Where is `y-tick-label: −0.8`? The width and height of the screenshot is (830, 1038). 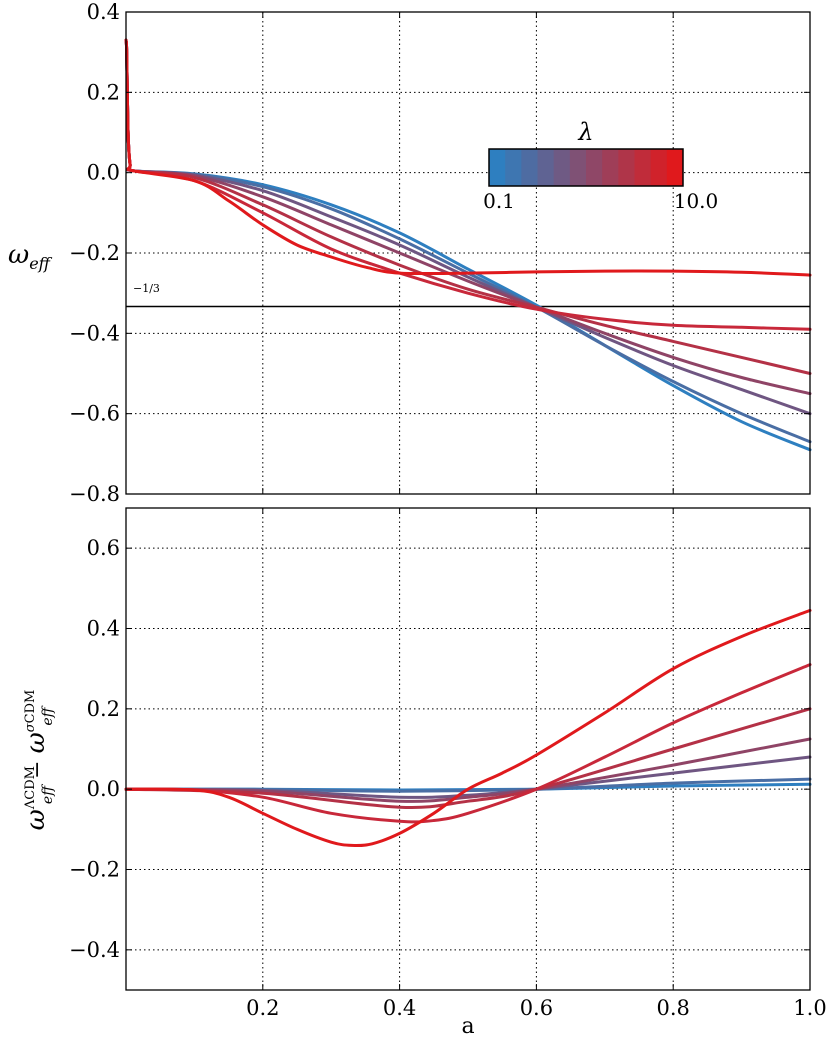 y-tick-label: −0.8 is located at coordinates (94, 494).